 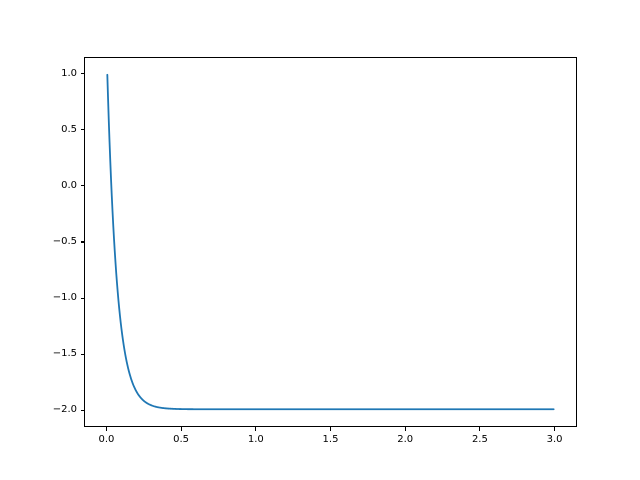 What do you see at coordinates (181, 439) in the screenshot?
I see `x-tick-label: 0.5` at bounding box center [181, 439].